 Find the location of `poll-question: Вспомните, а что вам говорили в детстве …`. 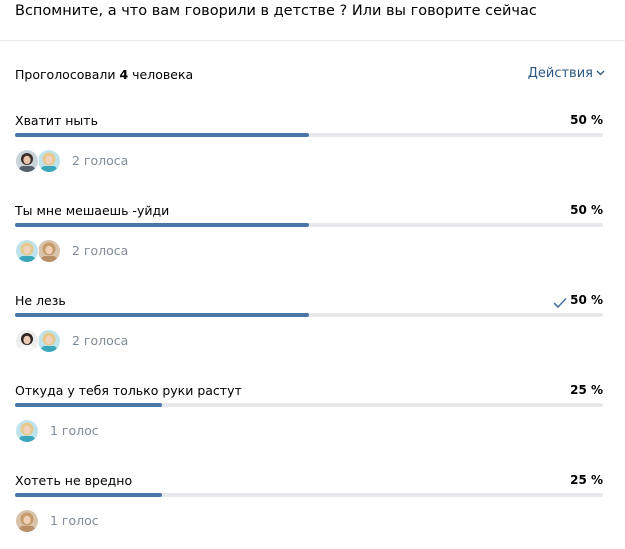

poll-question: Вспомните, а что вам говорили в детстве … is located at coordinates (276, 11).